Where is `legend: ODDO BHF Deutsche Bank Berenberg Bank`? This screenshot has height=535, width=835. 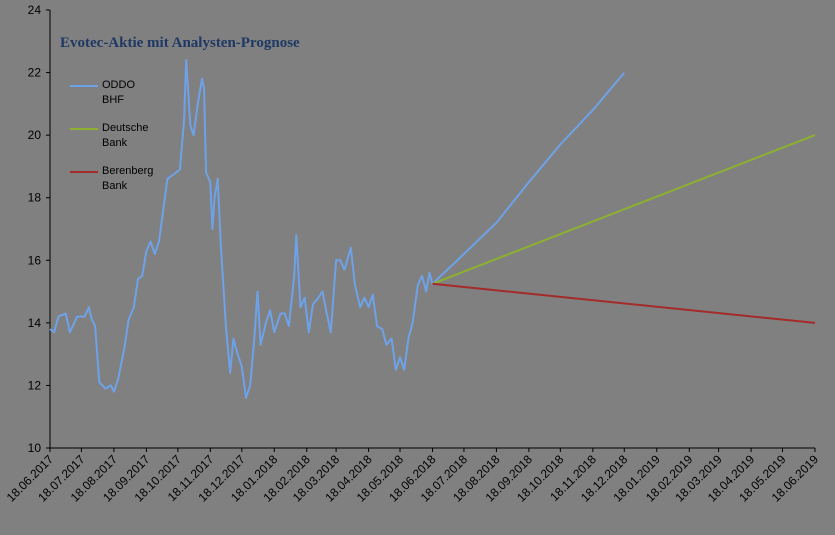 legend: ODDO BHF Deutsche Bank Berenberg Bank is located at coordinates (115, 142).